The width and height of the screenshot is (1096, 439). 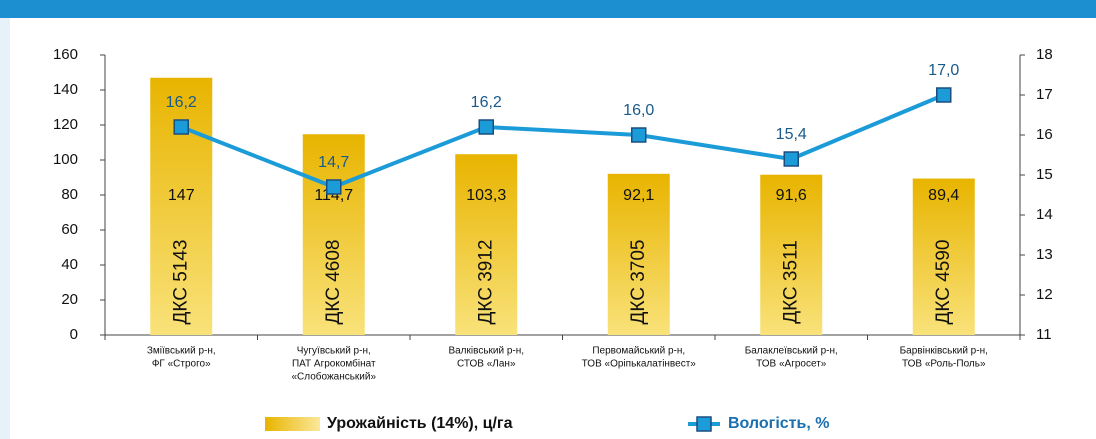 I want to click on top-band, so click(x=548, y=9).